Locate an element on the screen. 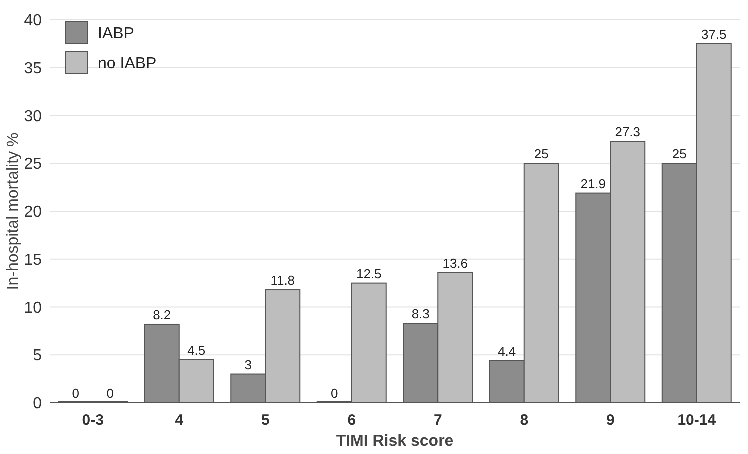 The image size is (748, 454). data-label: 13.6 is located at coordinates (455, 263).